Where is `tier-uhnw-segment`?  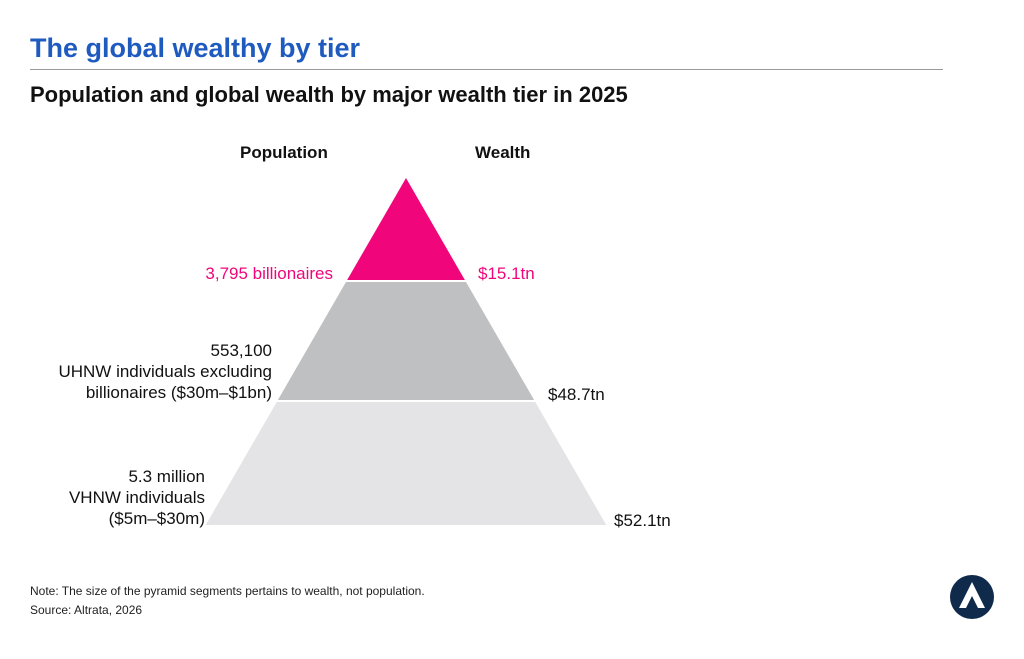
tier-uhnw-segment is located at coordinates (406, 341).